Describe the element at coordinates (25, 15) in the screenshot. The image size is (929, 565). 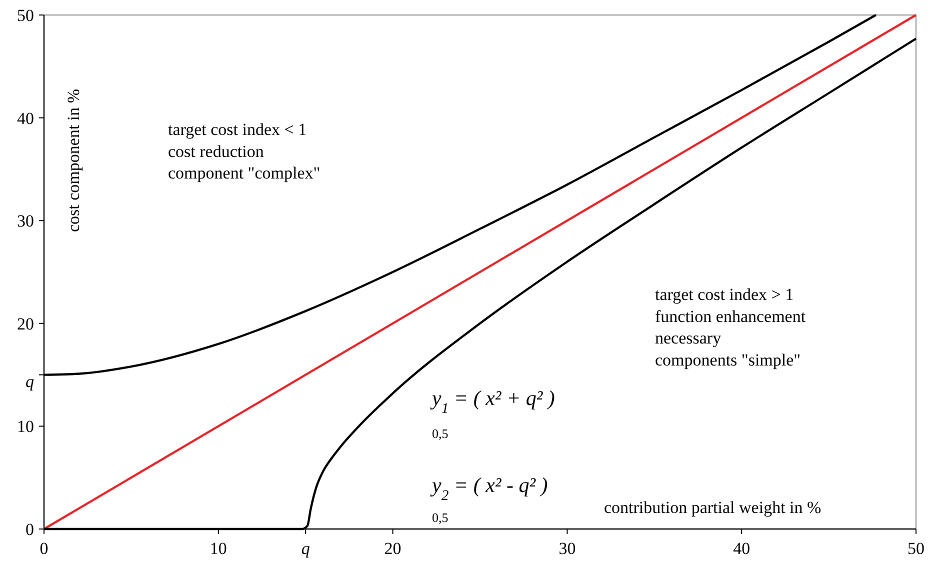
I see `y-tick-label: 50` at that location.